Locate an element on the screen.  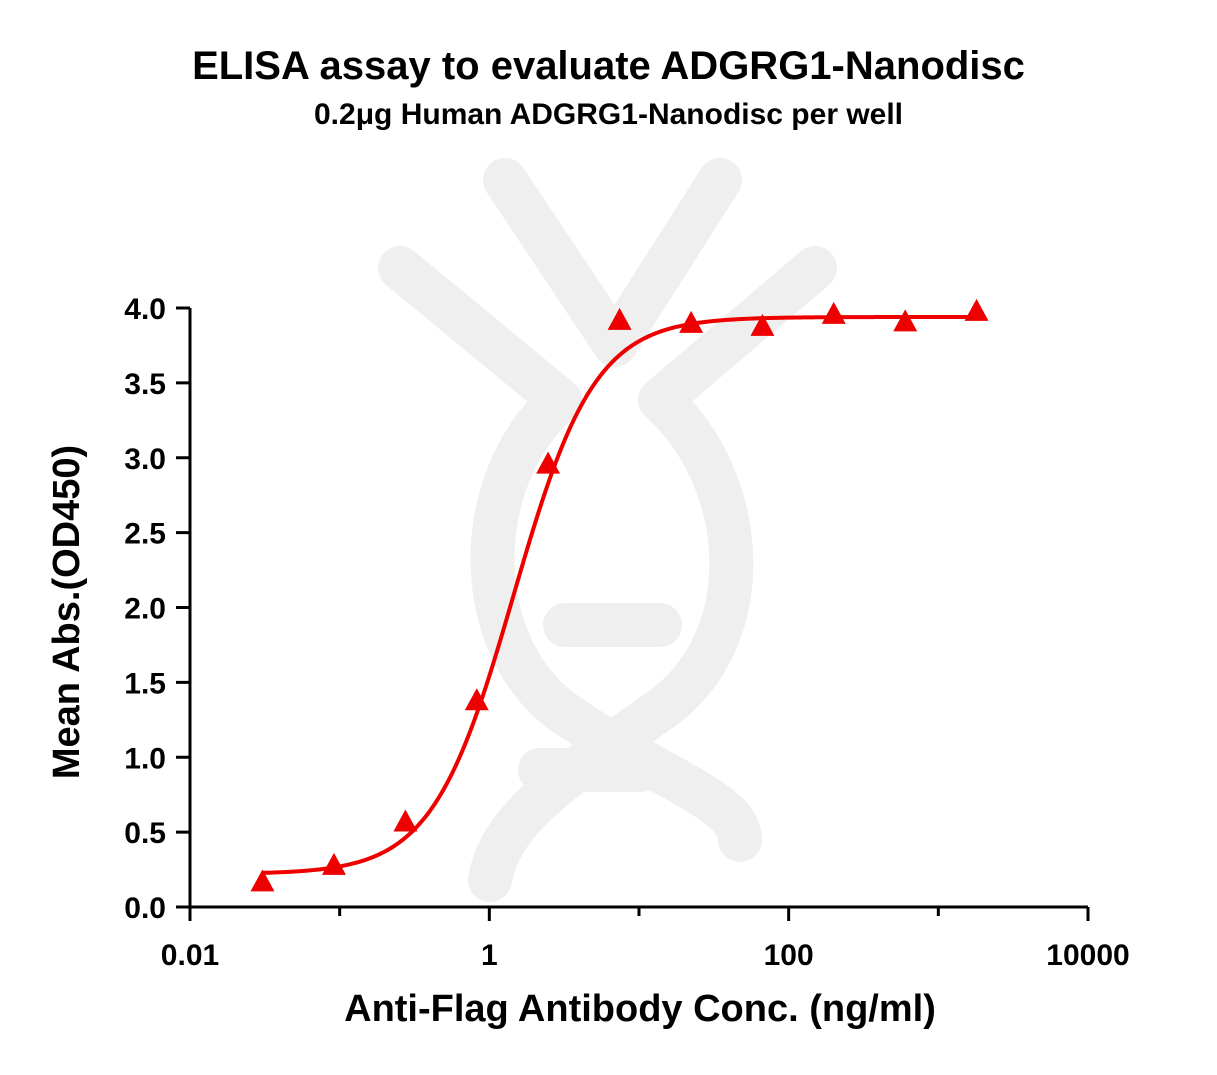
x-tick-label: 0.01 is located at coordinates (190, 955).